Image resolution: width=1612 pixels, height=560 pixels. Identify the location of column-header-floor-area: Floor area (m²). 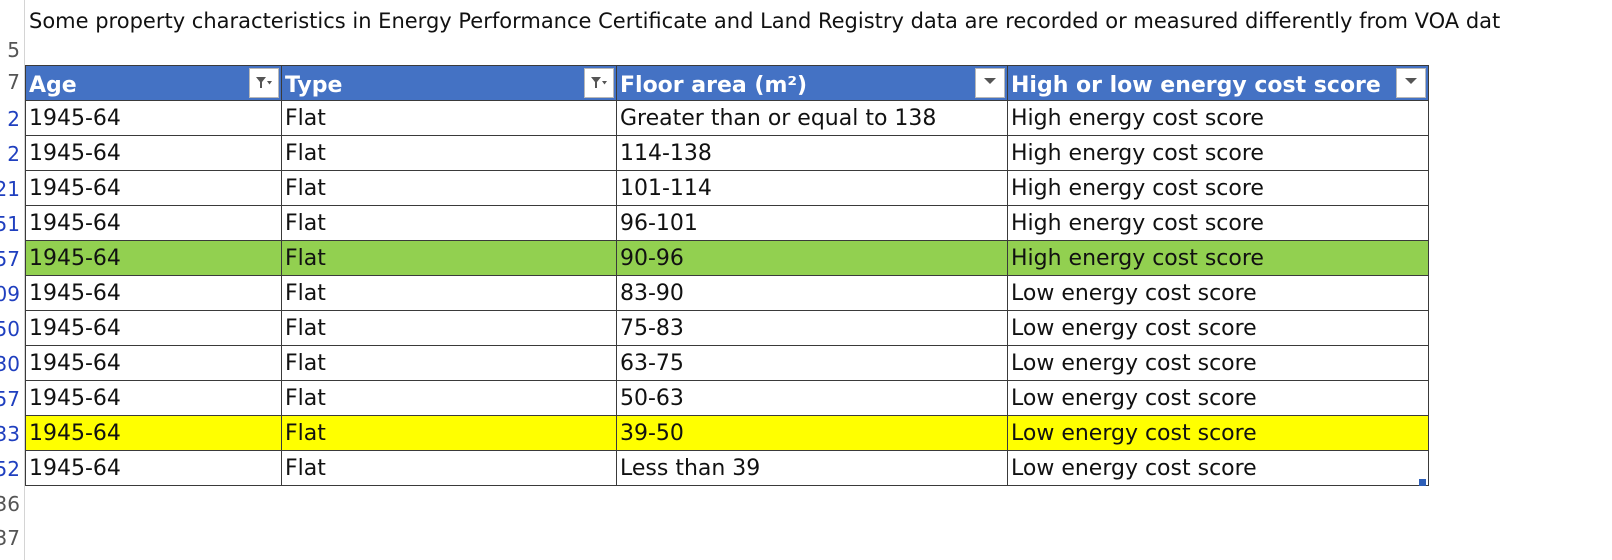
(812, 83).